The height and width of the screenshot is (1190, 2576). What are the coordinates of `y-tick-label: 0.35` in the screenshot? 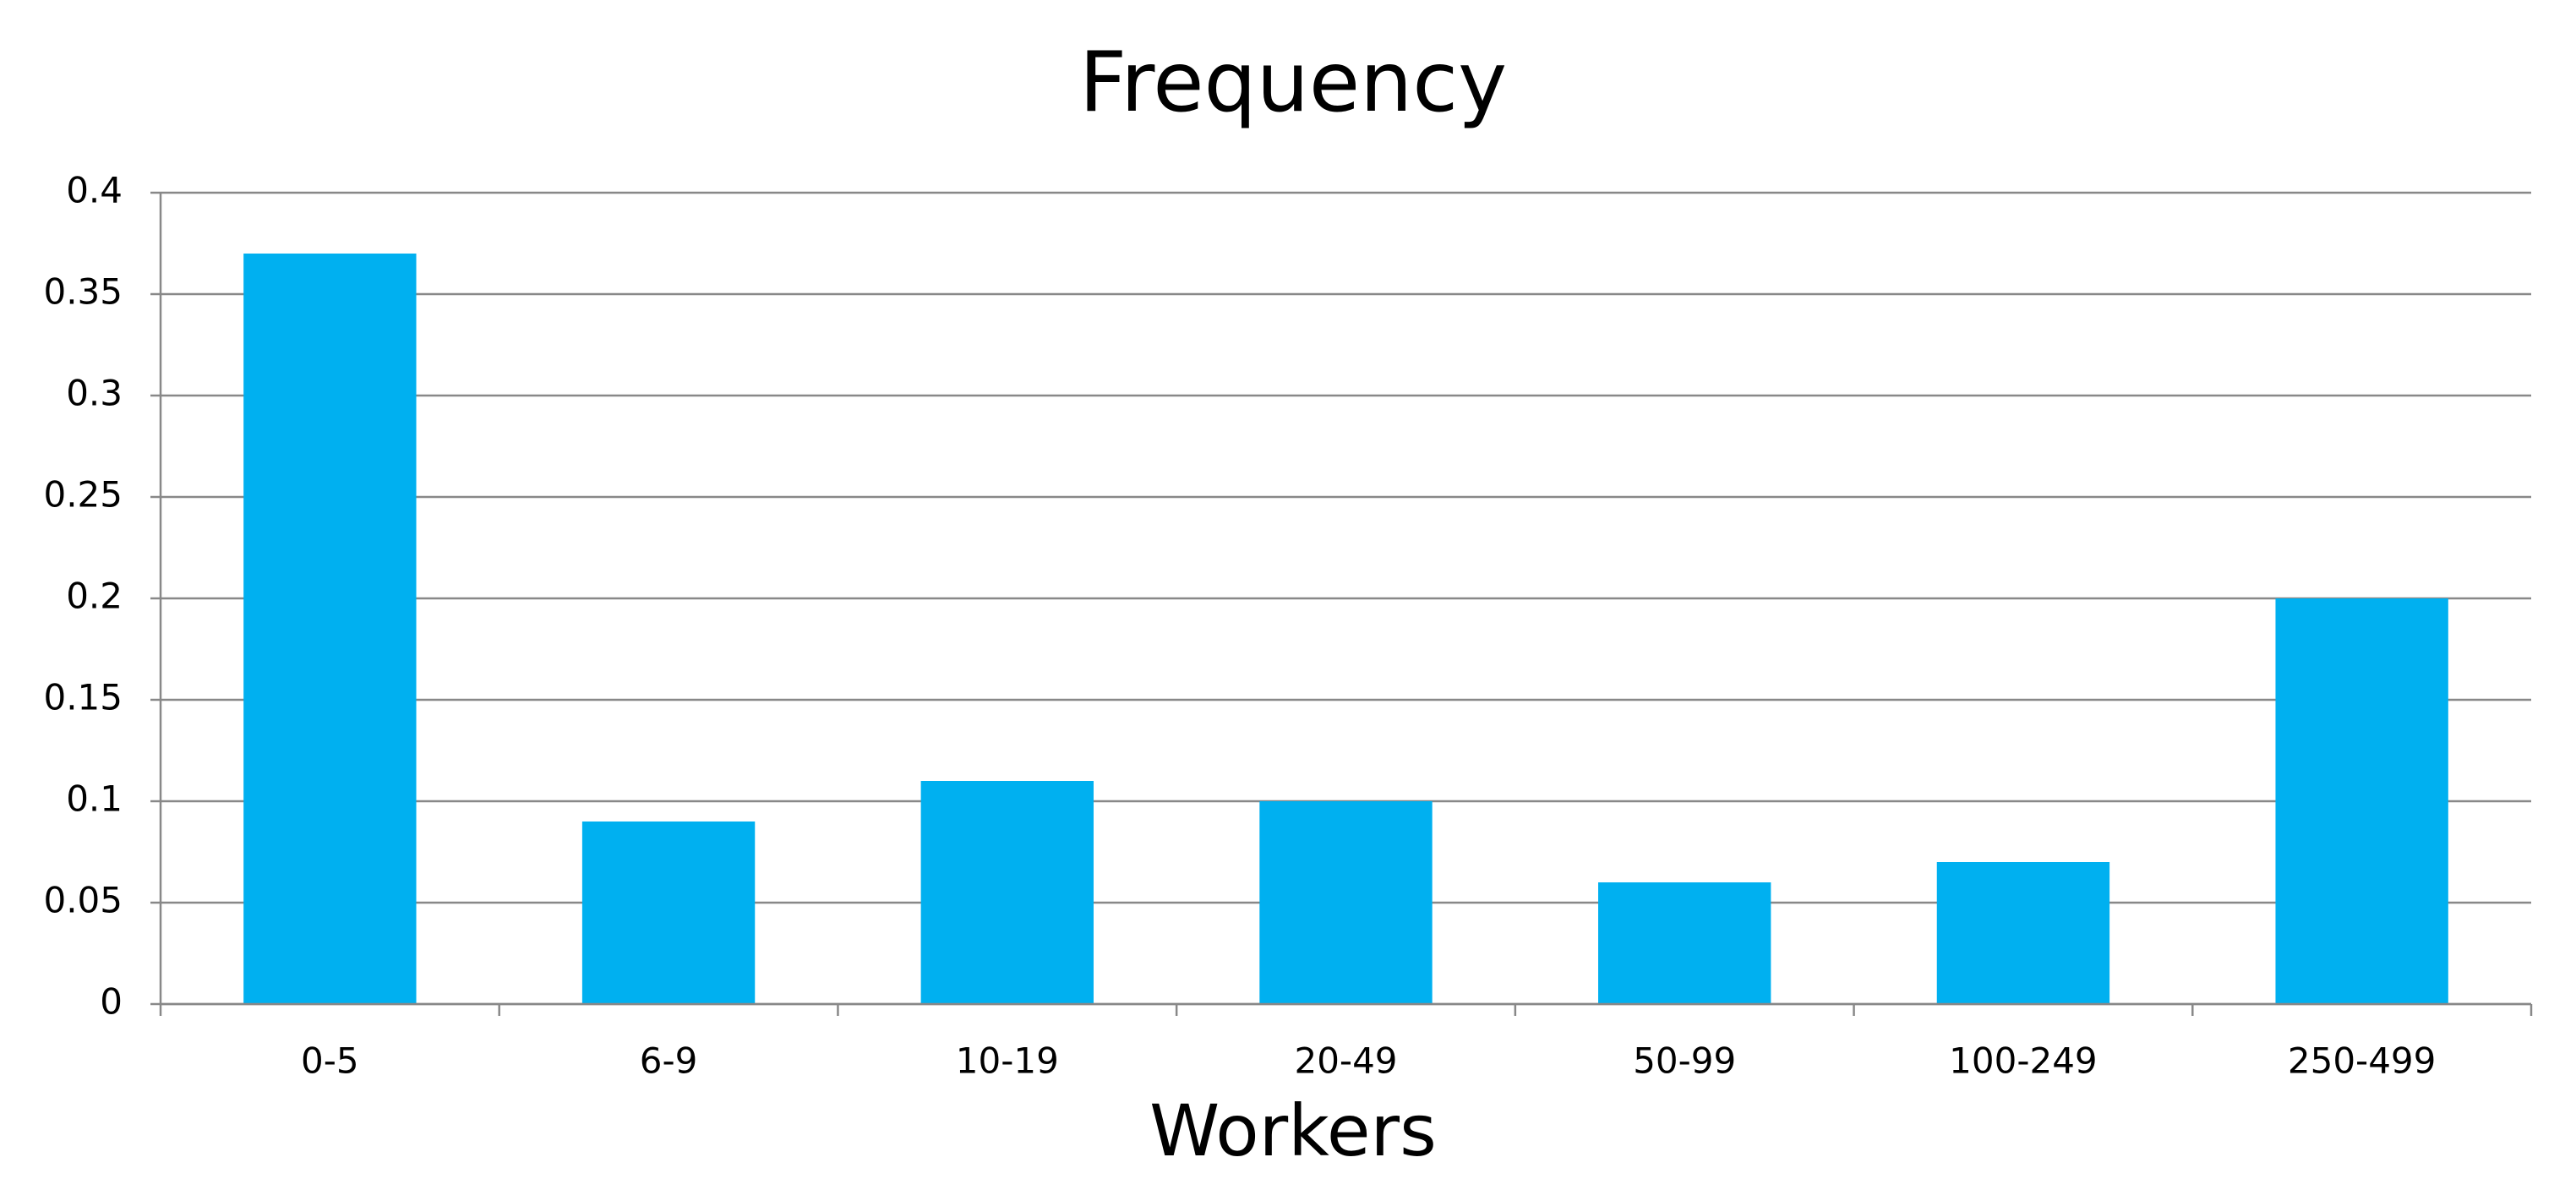 It's located at (83, 292).